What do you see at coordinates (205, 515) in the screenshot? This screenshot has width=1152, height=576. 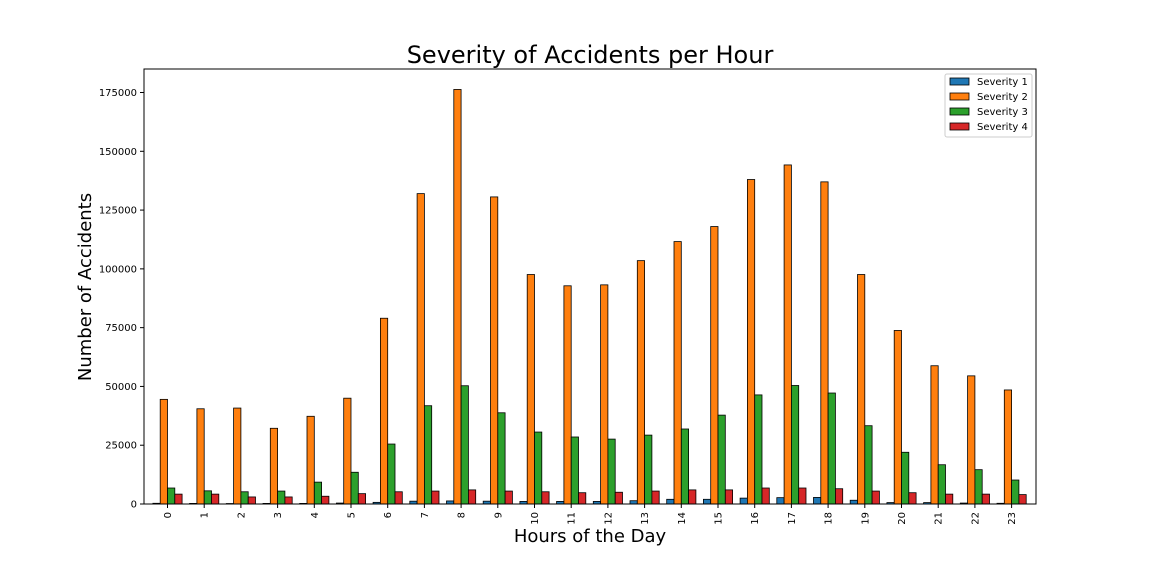 I see `x-tick-label: 1` at bounding box center [205, 515].